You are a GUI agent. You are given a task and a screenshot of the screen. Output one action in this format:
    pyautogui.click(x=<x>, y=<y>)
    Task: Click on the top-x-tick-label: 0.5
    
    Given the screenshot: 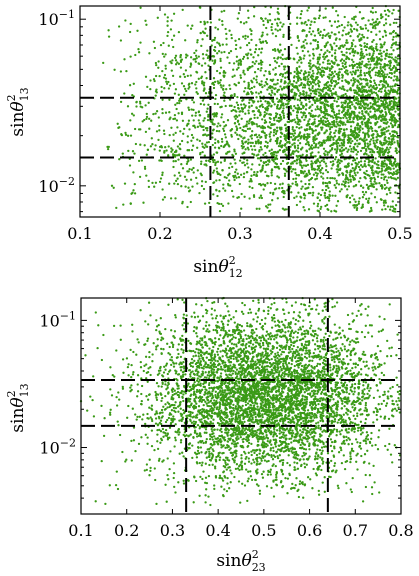 What is the action you would take?
    pyautogui.click(x=399, y=233)
    